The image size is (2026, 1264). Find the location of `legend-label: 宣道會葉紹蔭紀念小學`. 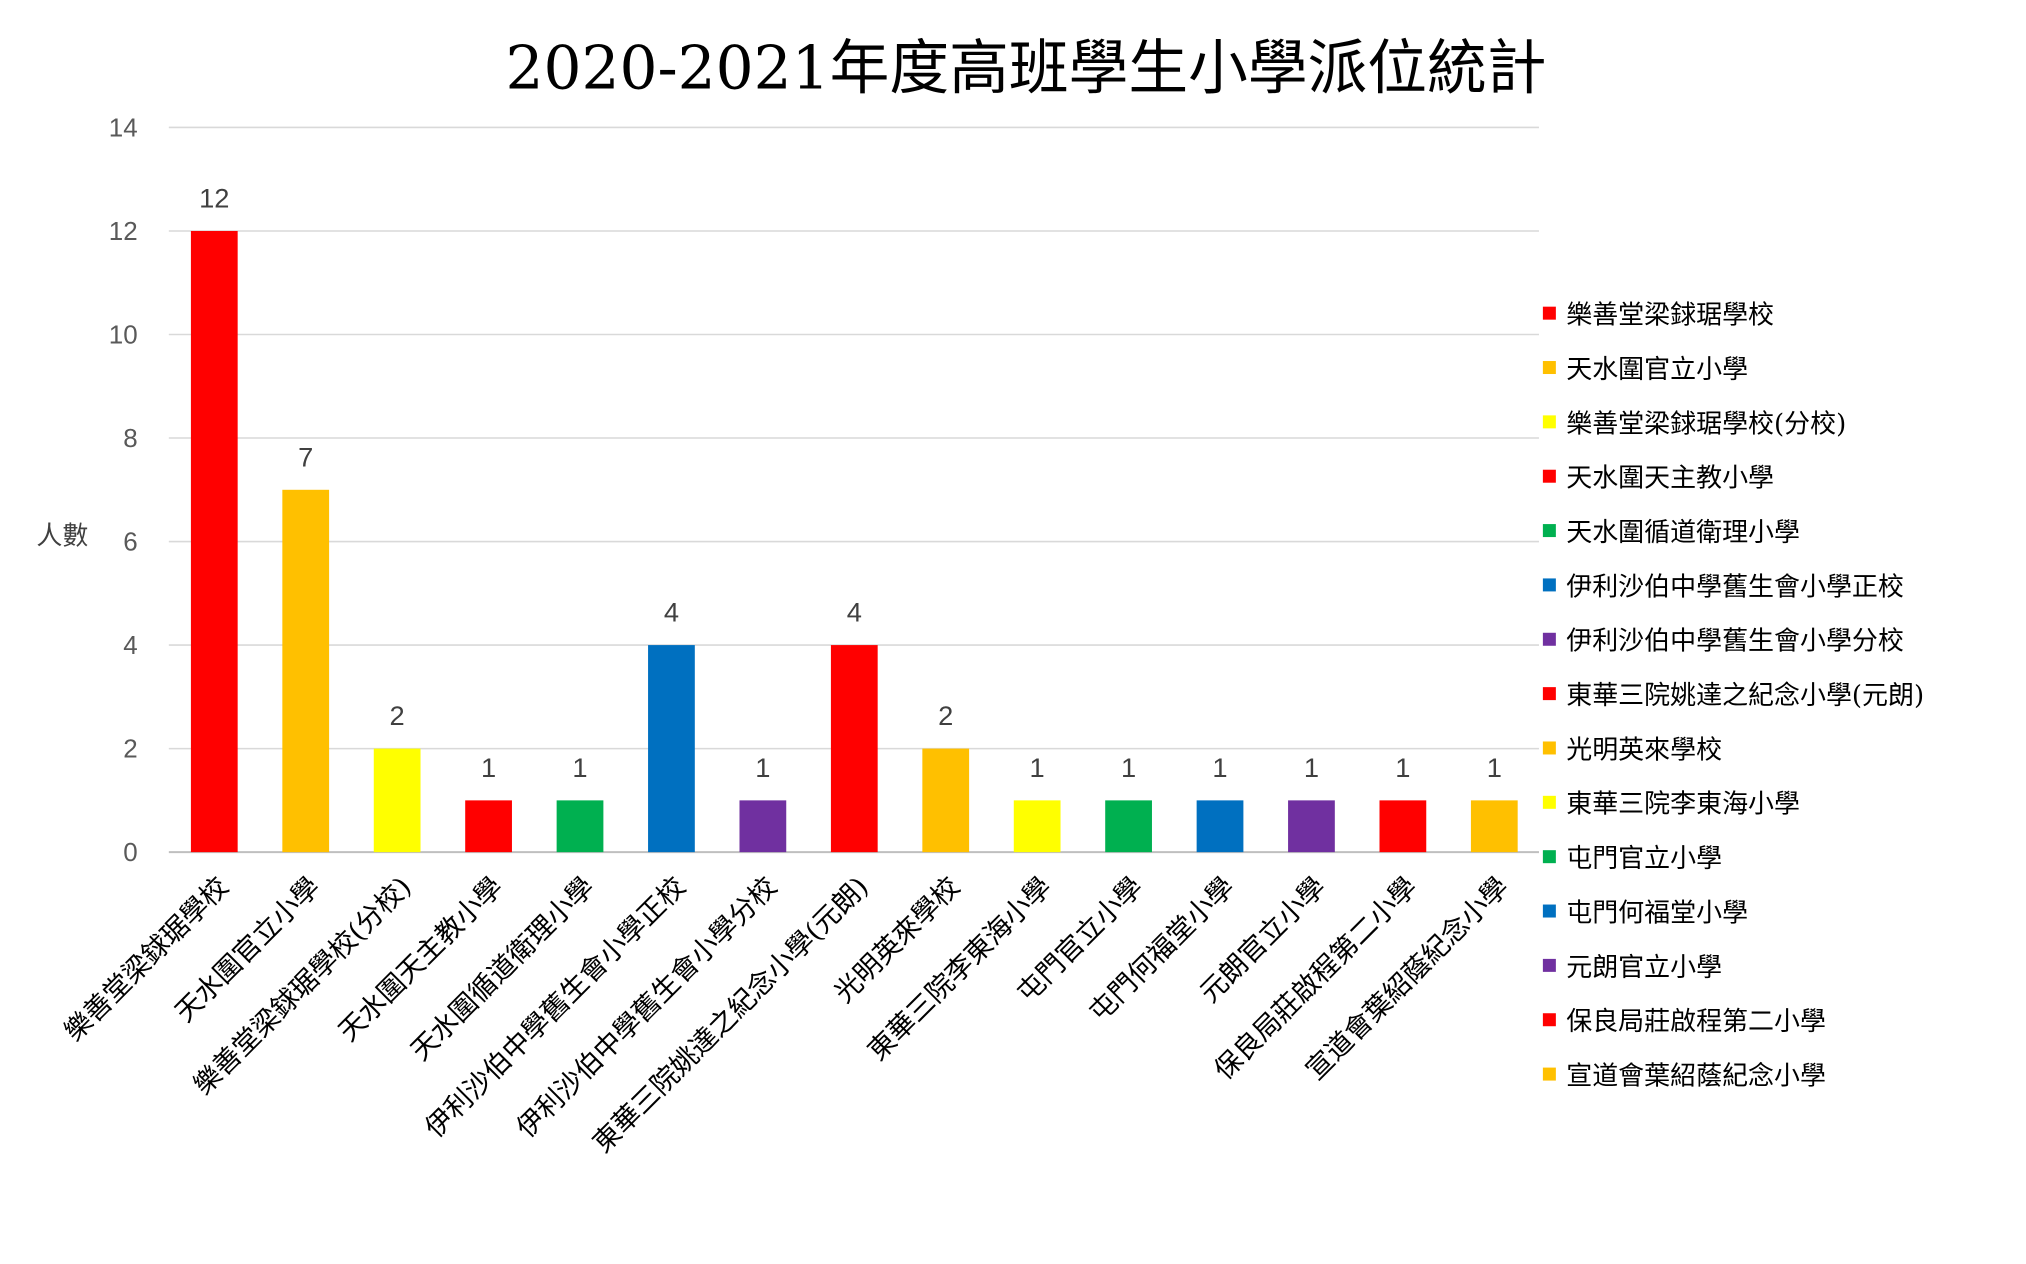

legend-label: 宣道會葉紹蔭紀念小學 is located at coordinates (1696, 1076).